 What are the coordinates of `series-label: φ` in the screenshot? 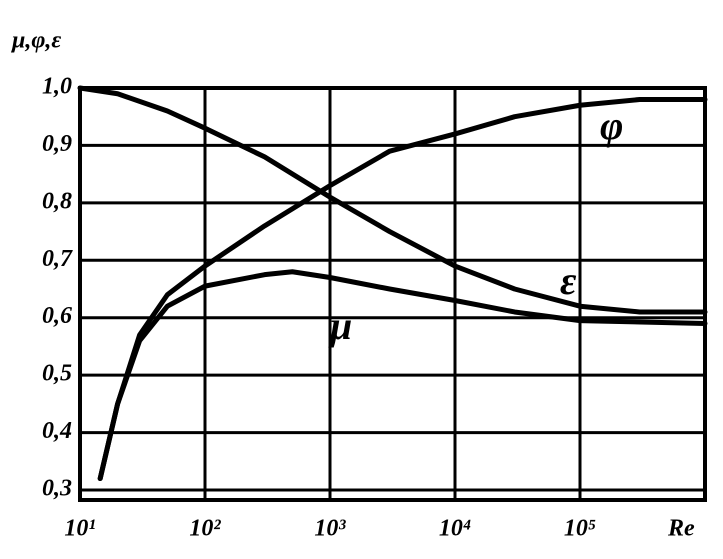 It's located at (611, 125).